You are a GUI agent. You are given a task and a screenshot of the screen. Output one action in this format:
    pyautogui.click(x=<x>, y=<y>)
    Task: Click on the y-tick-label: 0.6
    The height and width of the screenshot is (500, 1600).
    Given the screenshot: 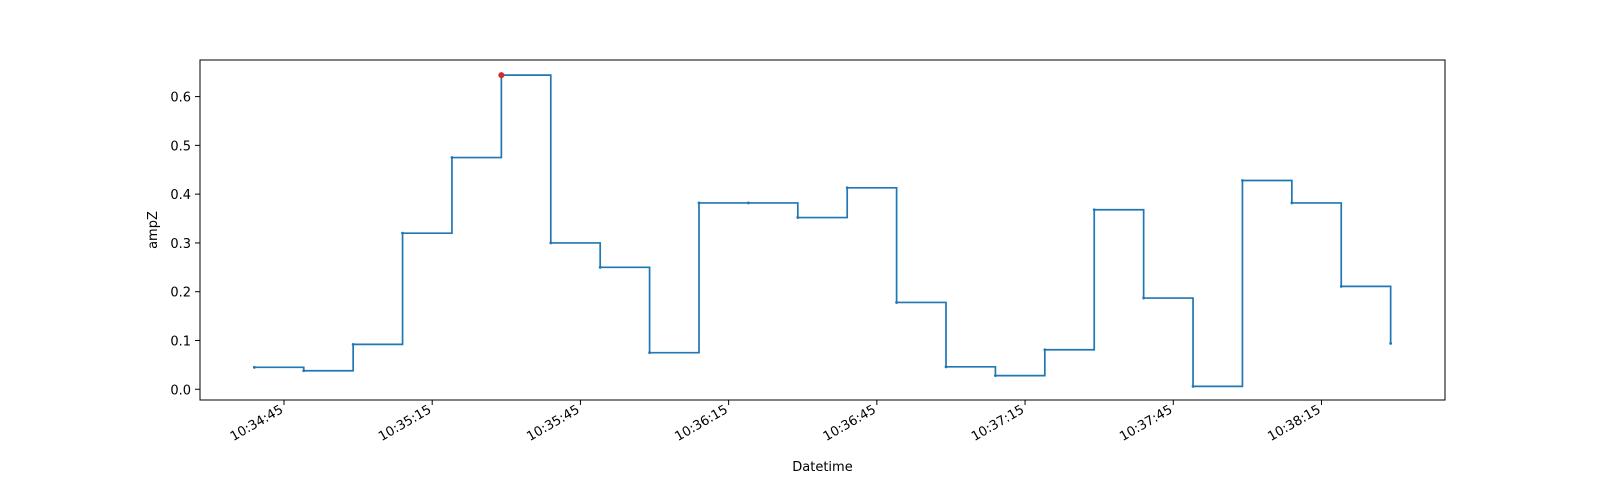 What is the action you would take?
    pyautogui.click(x=180, y=98)
    